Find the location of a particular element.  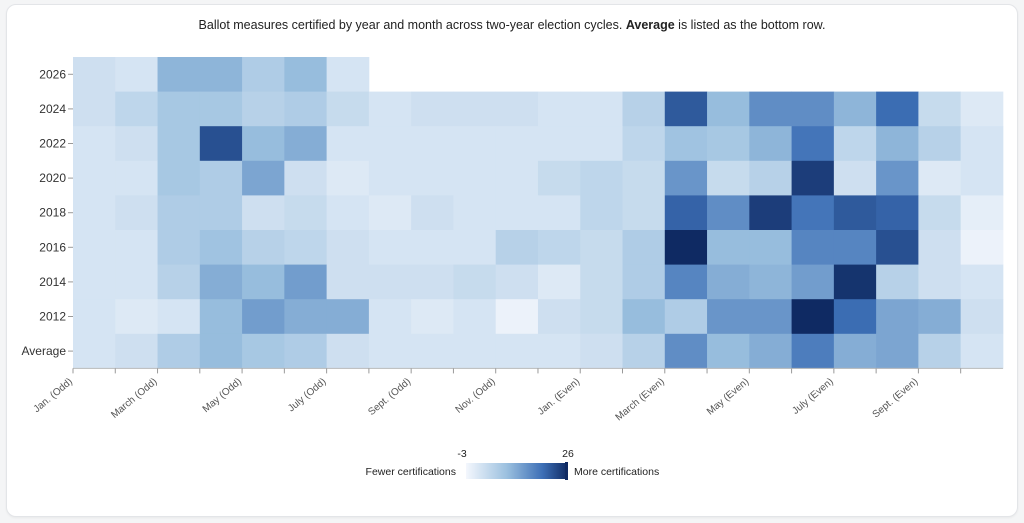

legend-gradient-bar is located at coordinates (517, 471).